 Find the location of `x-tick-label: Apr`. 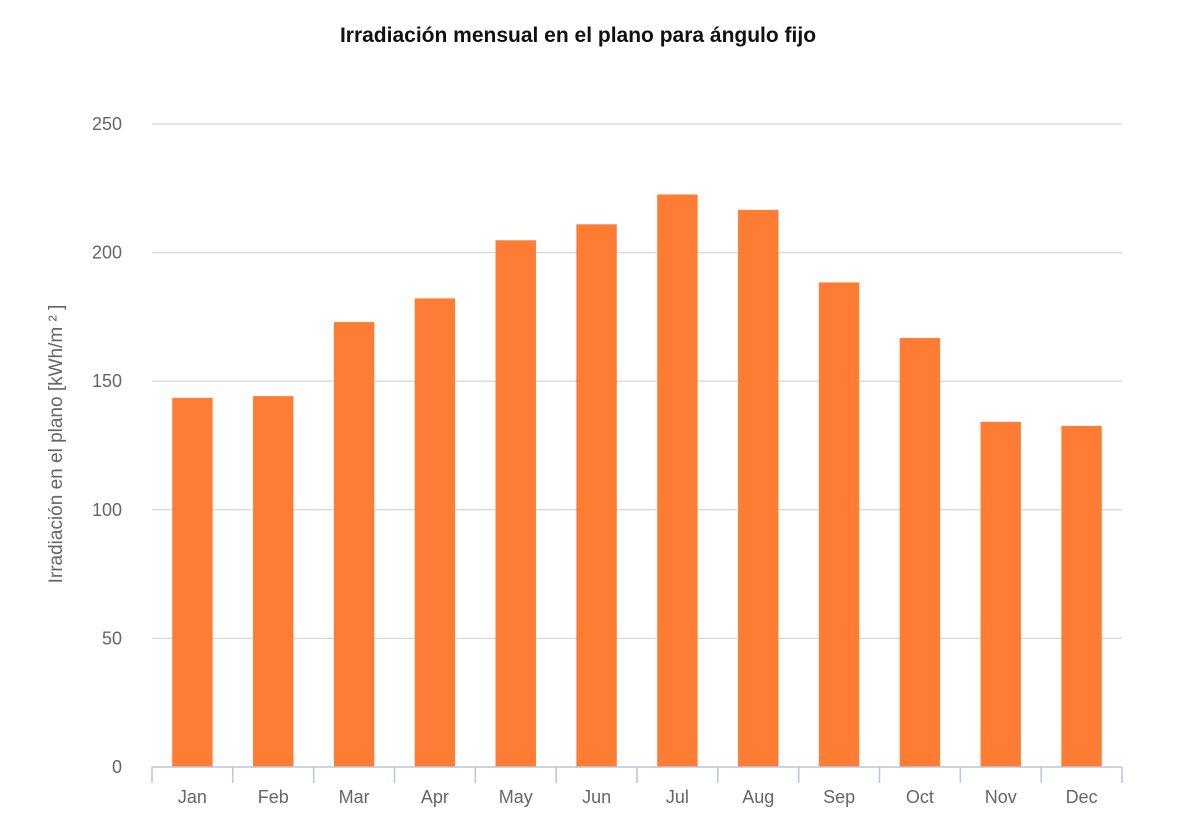

x-tick-label: Apr is located at coordinates (435, 797).